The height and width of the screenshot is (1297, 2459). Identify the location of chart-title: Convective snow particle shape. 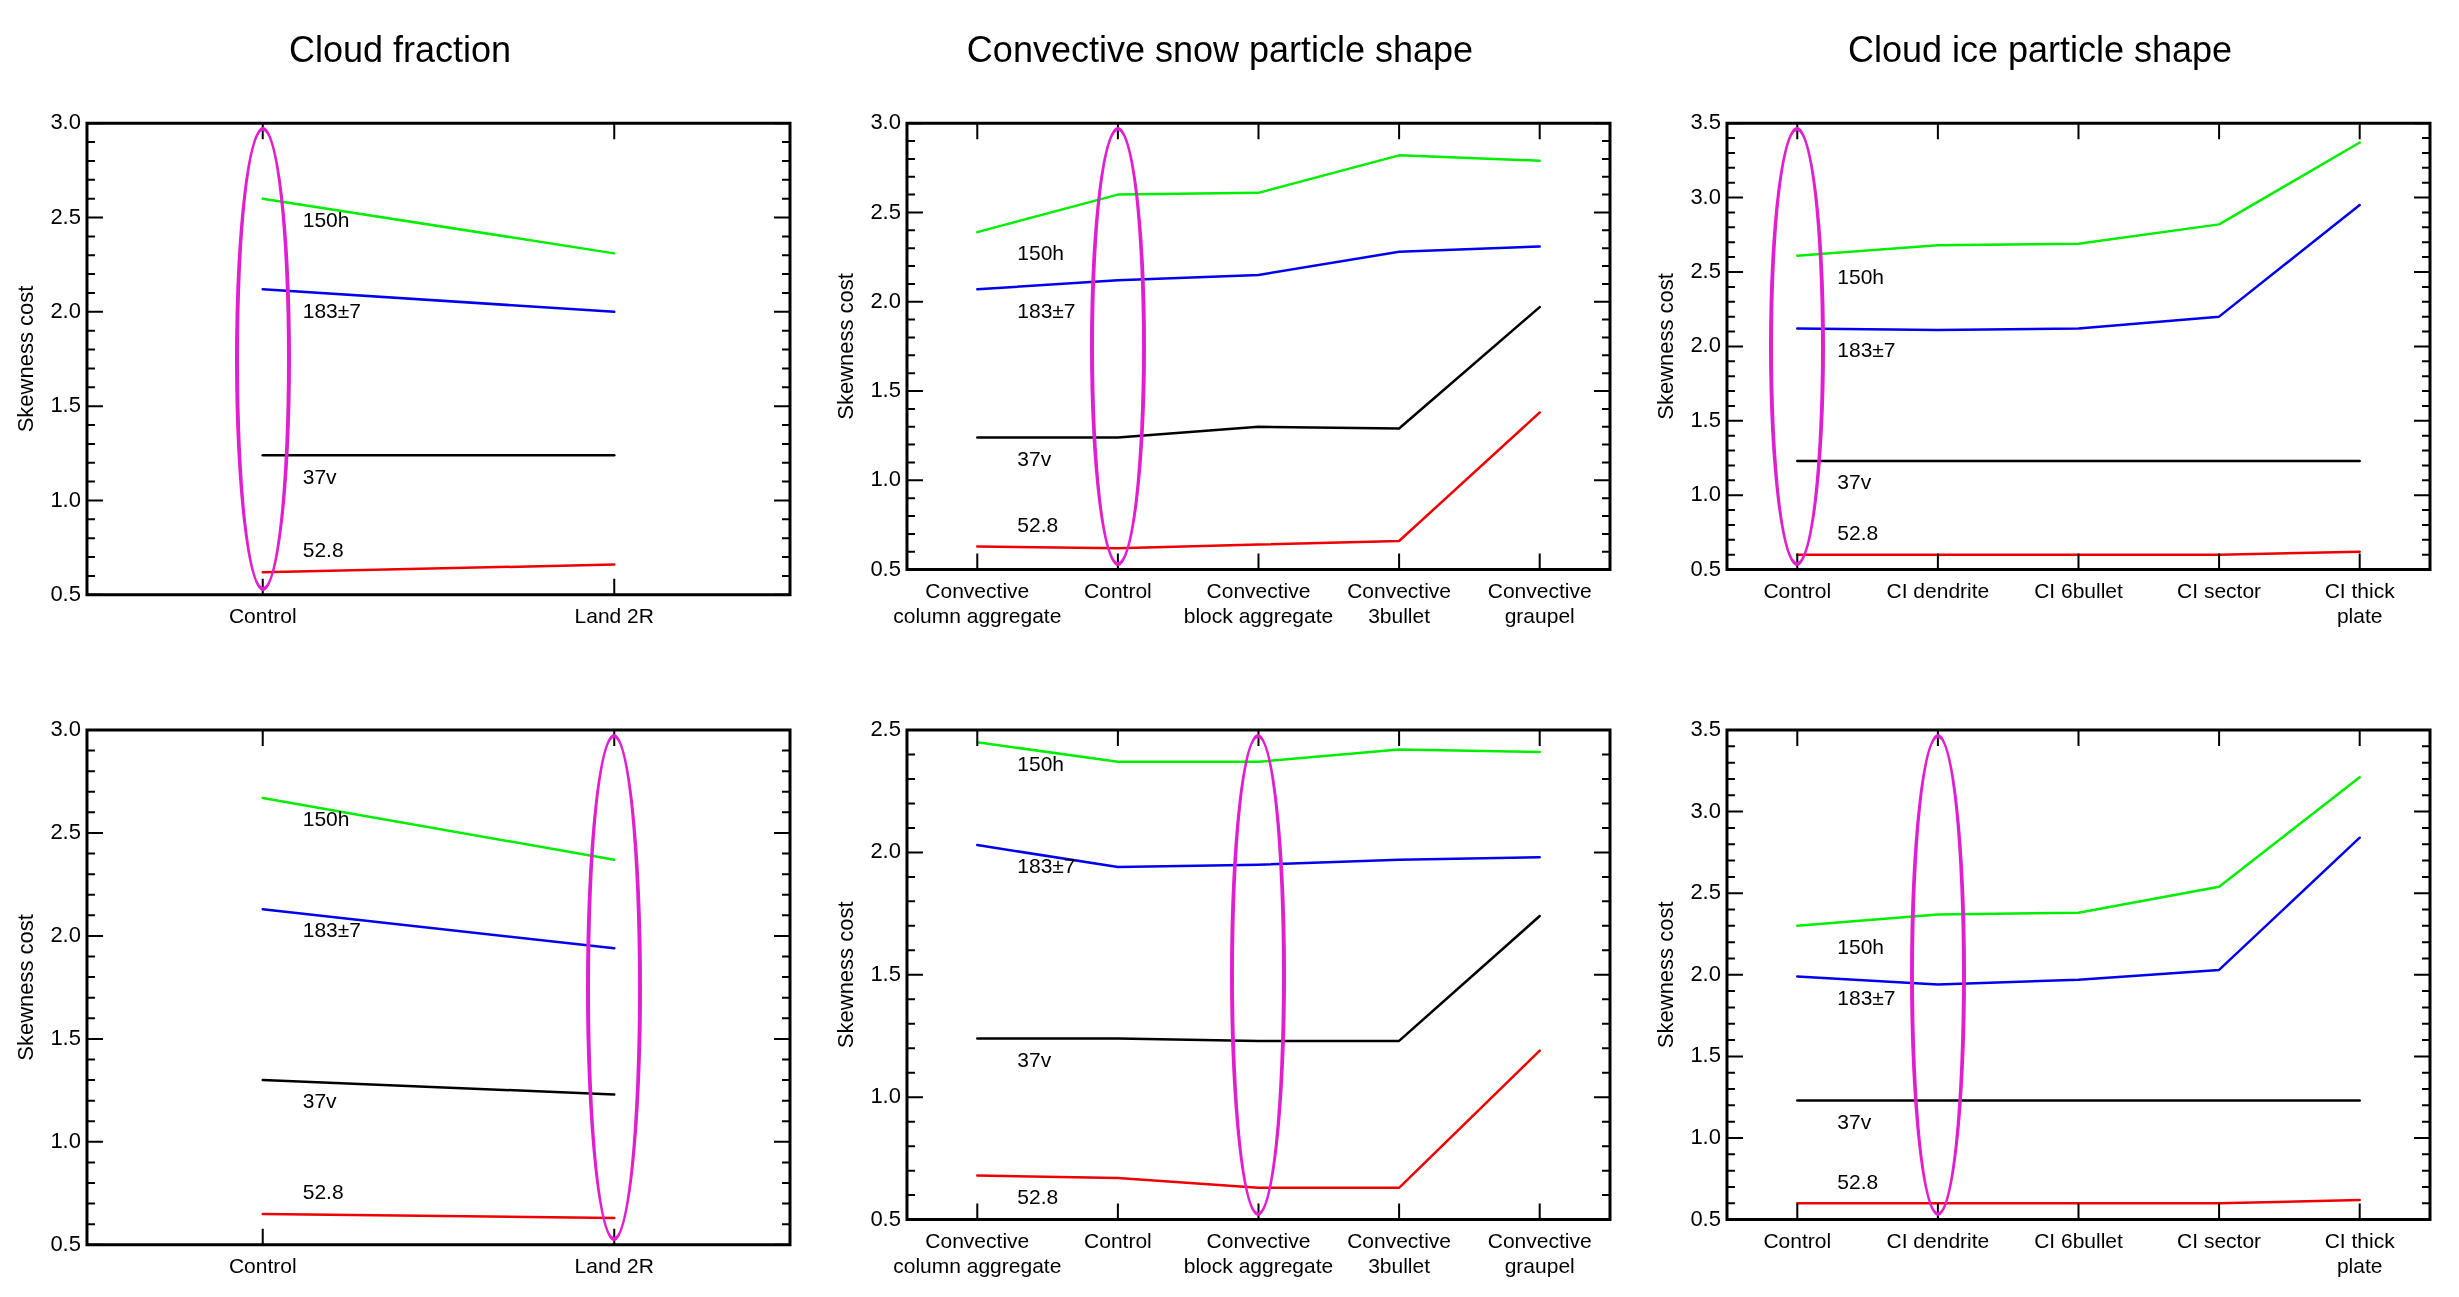
(1220, 49).